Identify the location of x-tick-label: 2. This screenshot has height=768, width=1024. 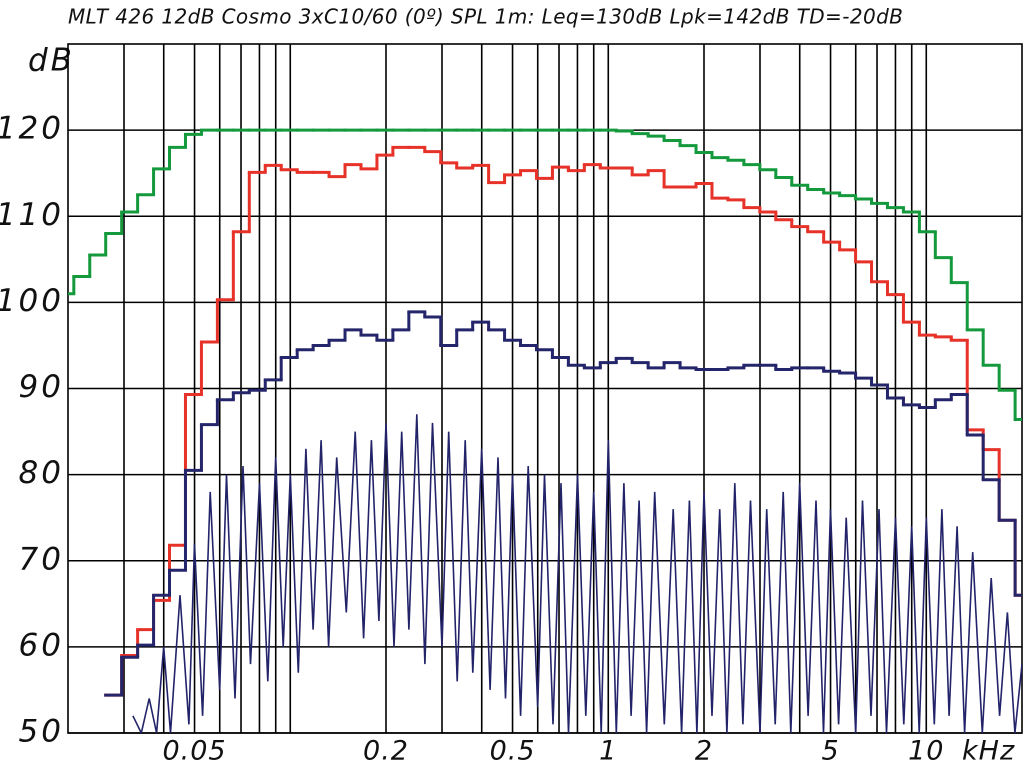
(704, 751).